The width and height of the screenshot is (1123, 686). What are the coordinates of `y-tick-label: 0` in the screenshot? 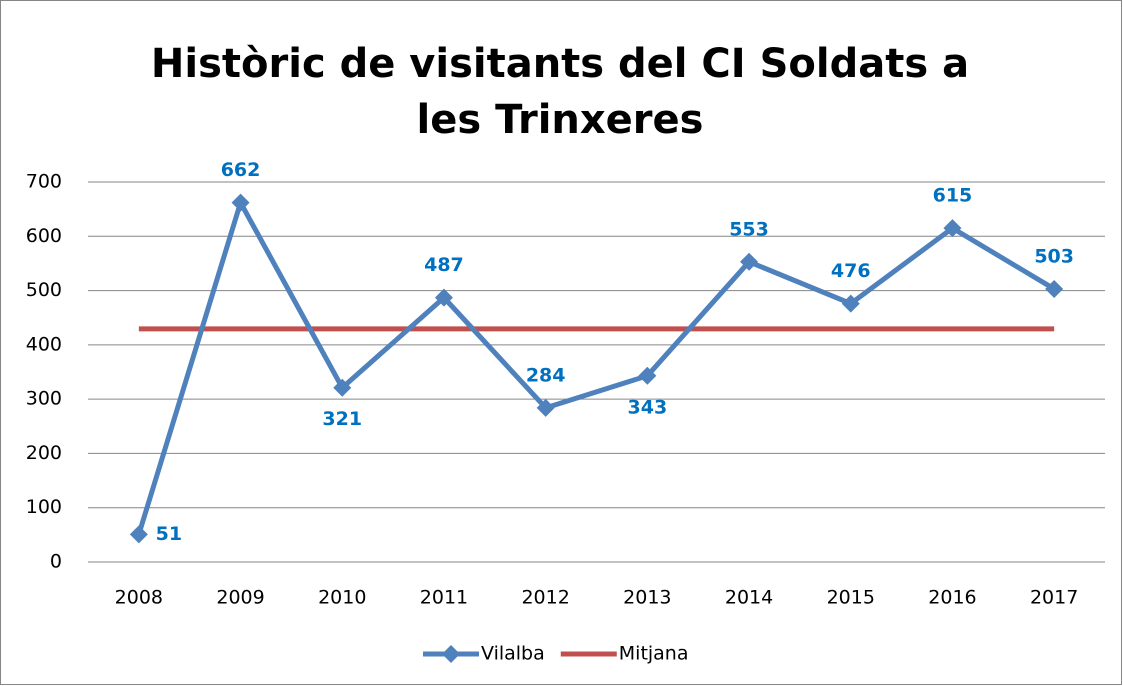 It's located at (56, 562).